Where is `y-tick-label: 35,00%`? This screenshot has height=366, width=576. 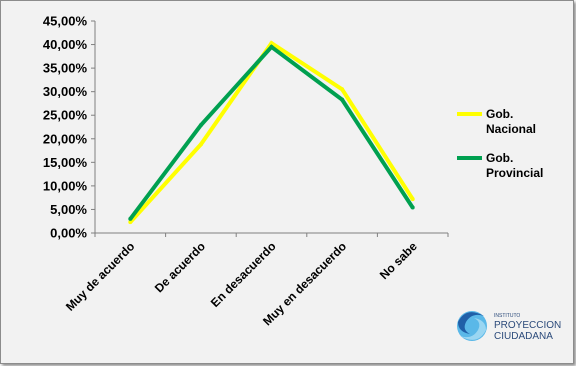
y-tick-label: 35,00% is located at coordinates (65, 68).